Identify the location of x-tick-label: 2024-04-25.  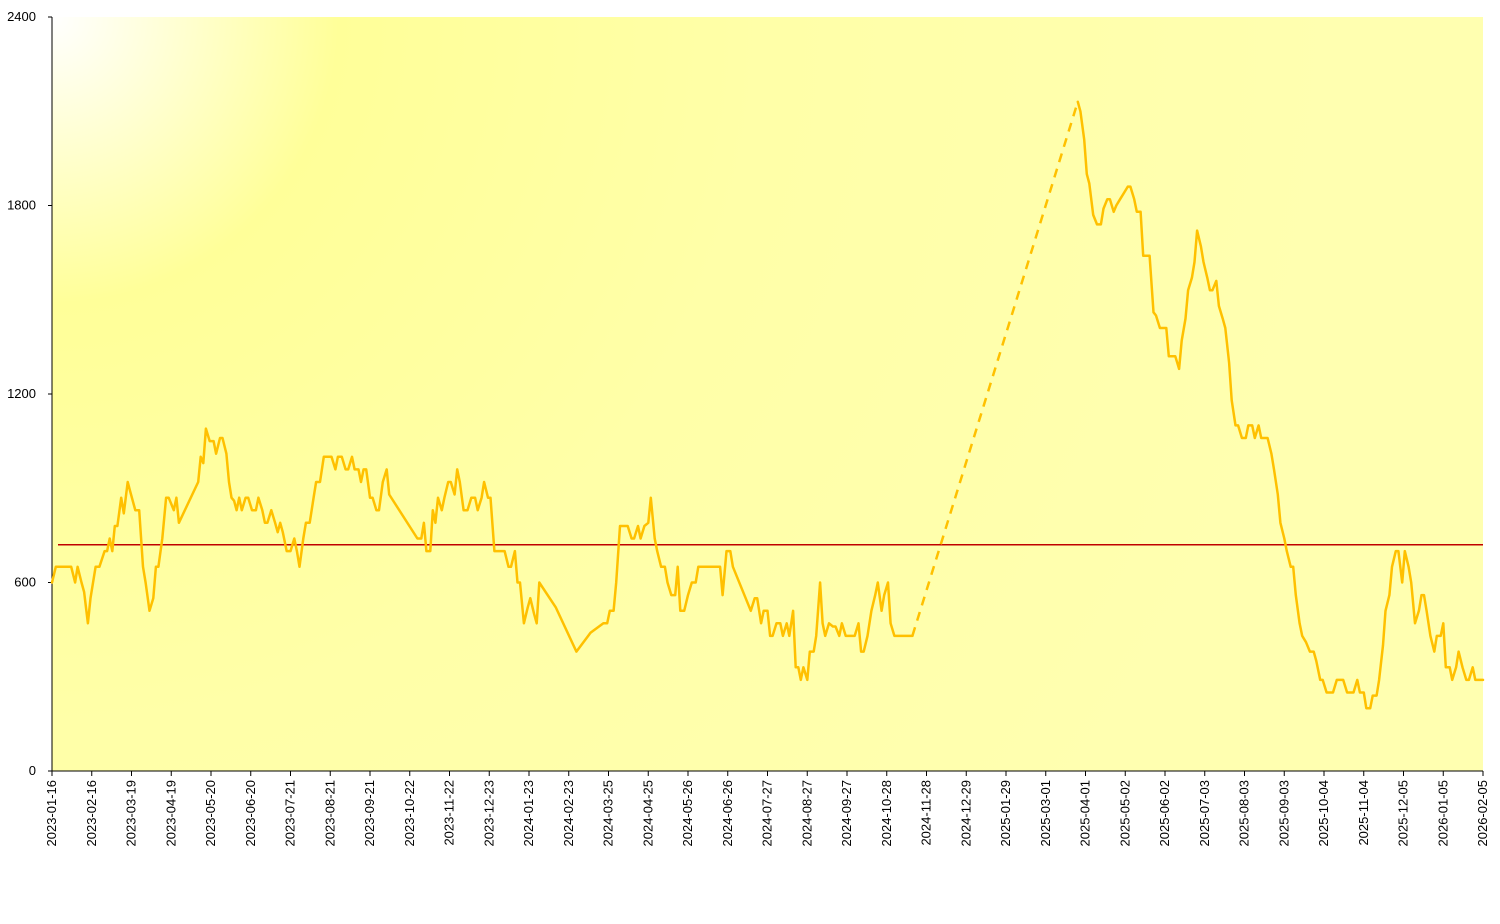
(647, 813).